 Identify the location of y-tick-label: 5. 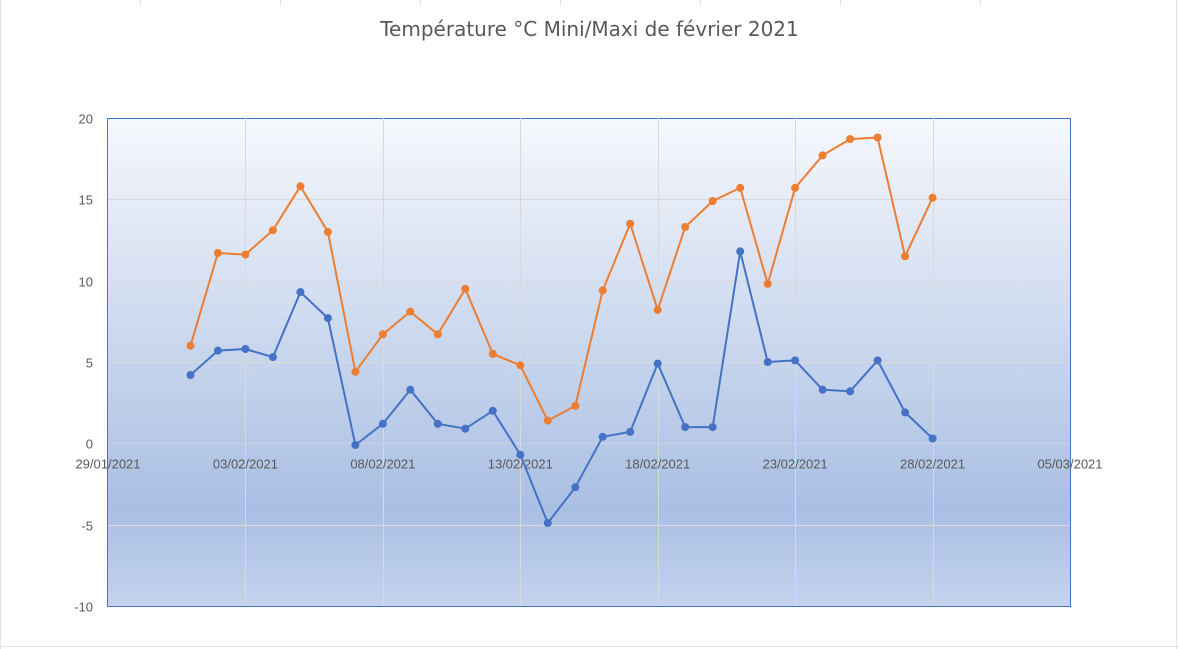
(89, 363).